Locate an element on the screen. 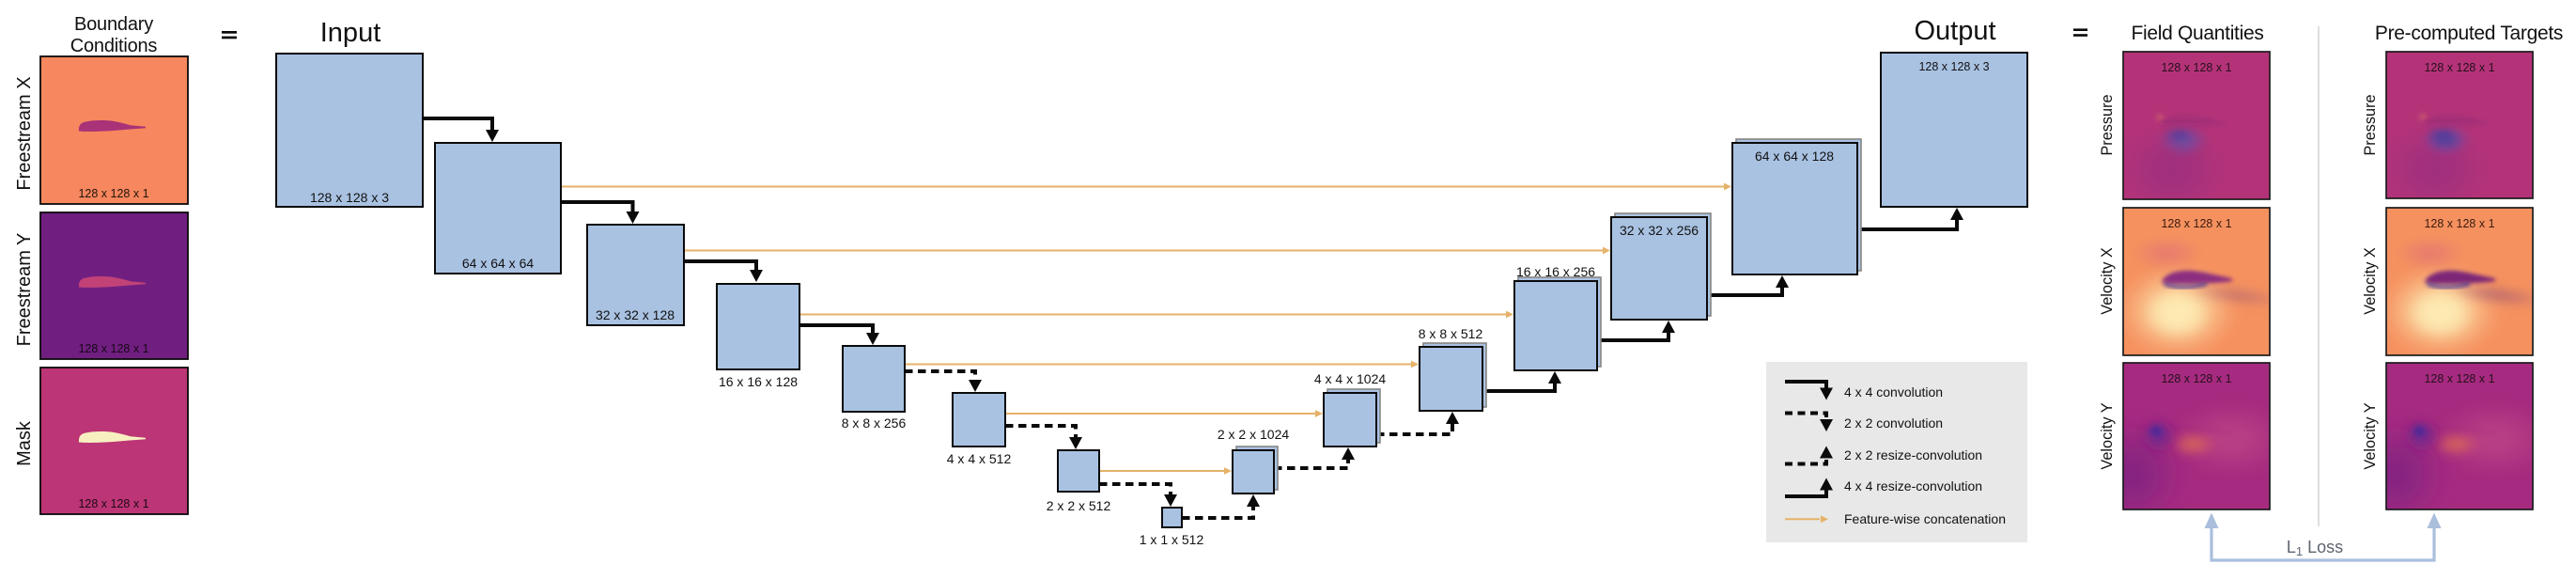 The image size is (2576, 564). svg-text: 8 x 8 x 512 is located at coordinates (1451, 333).